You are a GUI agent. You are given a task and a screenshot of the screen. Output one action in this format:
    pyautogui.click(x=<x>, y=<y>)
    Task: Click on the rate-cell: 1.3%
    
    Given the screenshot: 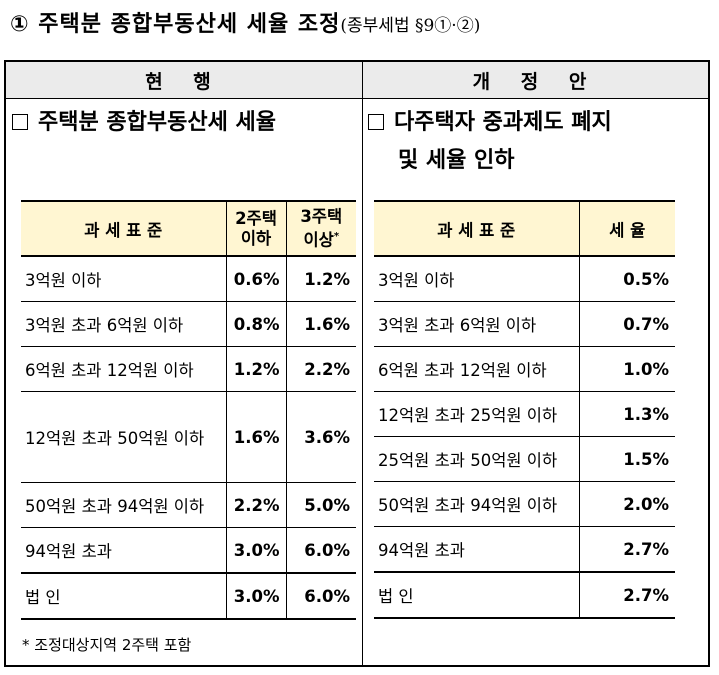 What is the action you would take?
    pyautogui.click(x=626, y=414)
    